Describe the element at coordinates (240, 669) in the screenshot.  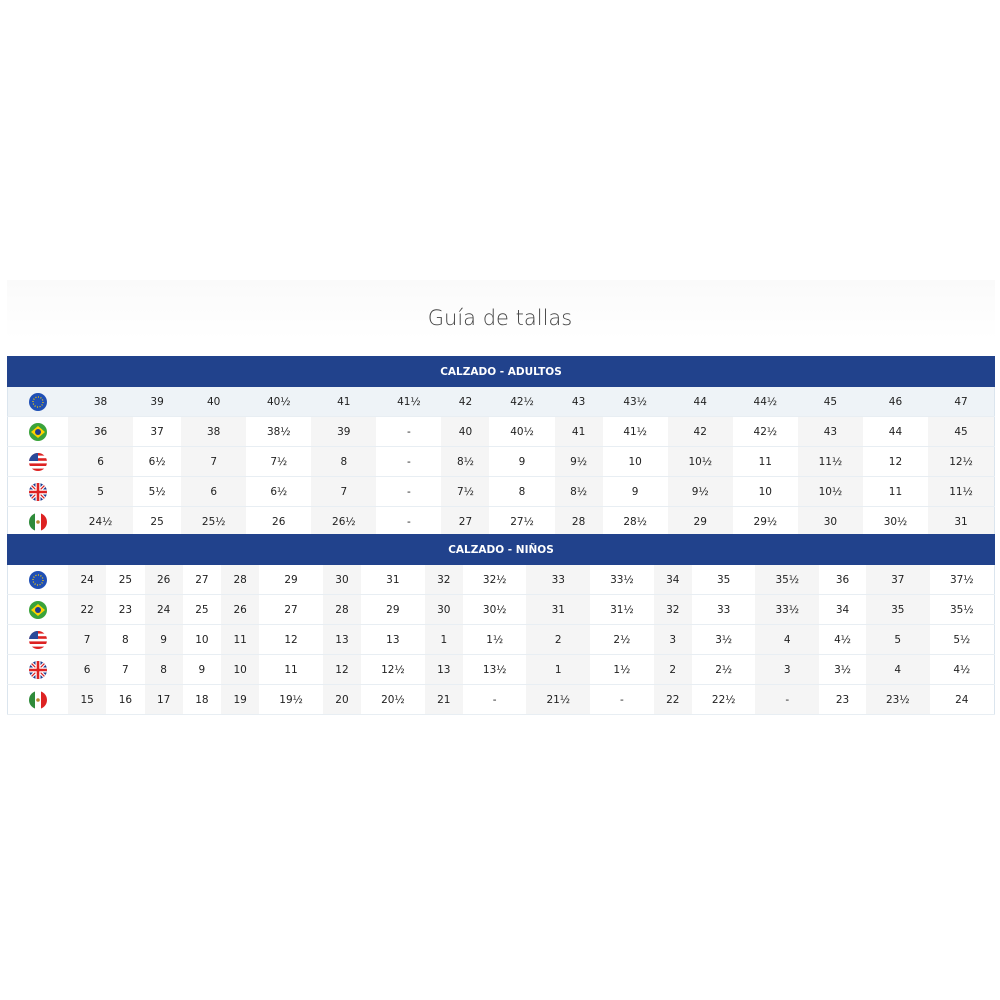
I see `size-cell: 10` at that location.